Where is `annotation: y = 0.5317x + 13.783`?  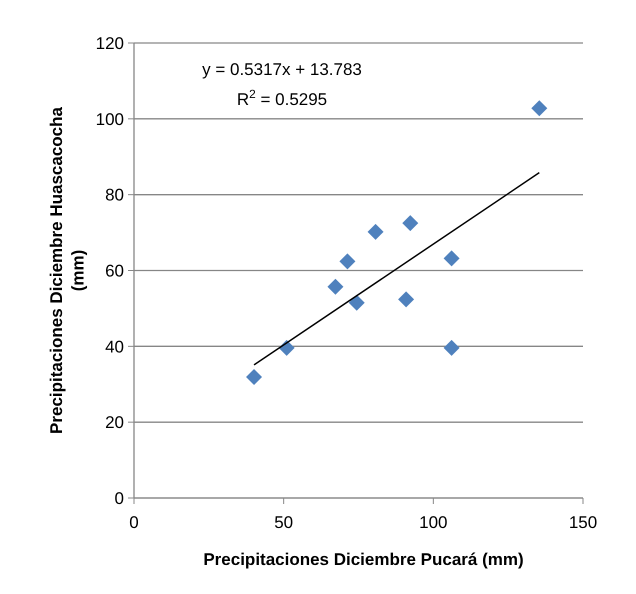 annotation: y = 0.5317x + 13.783 is located at coordinates (282, 69).